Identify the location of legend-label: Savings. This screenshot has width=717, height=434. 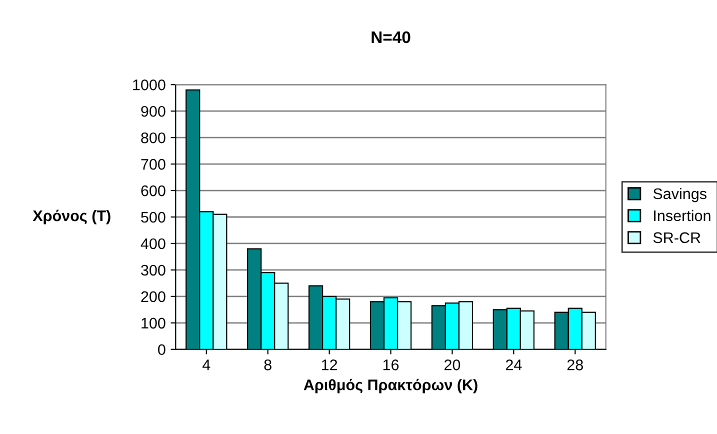
(679, 195).